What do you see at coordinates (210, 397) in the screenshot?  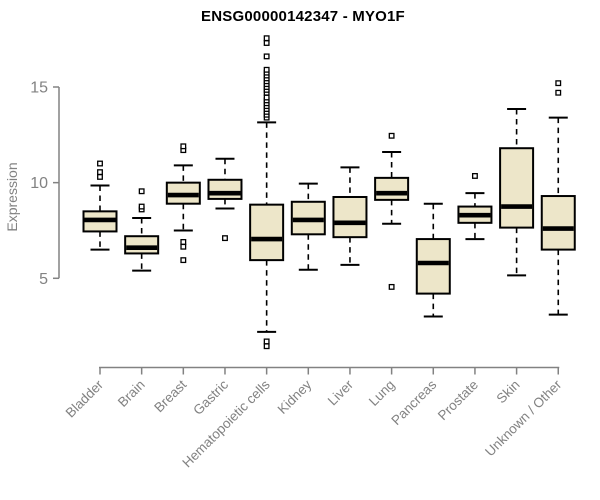 I see `x-category-label: Gastric` at bounding box center [210, 397].